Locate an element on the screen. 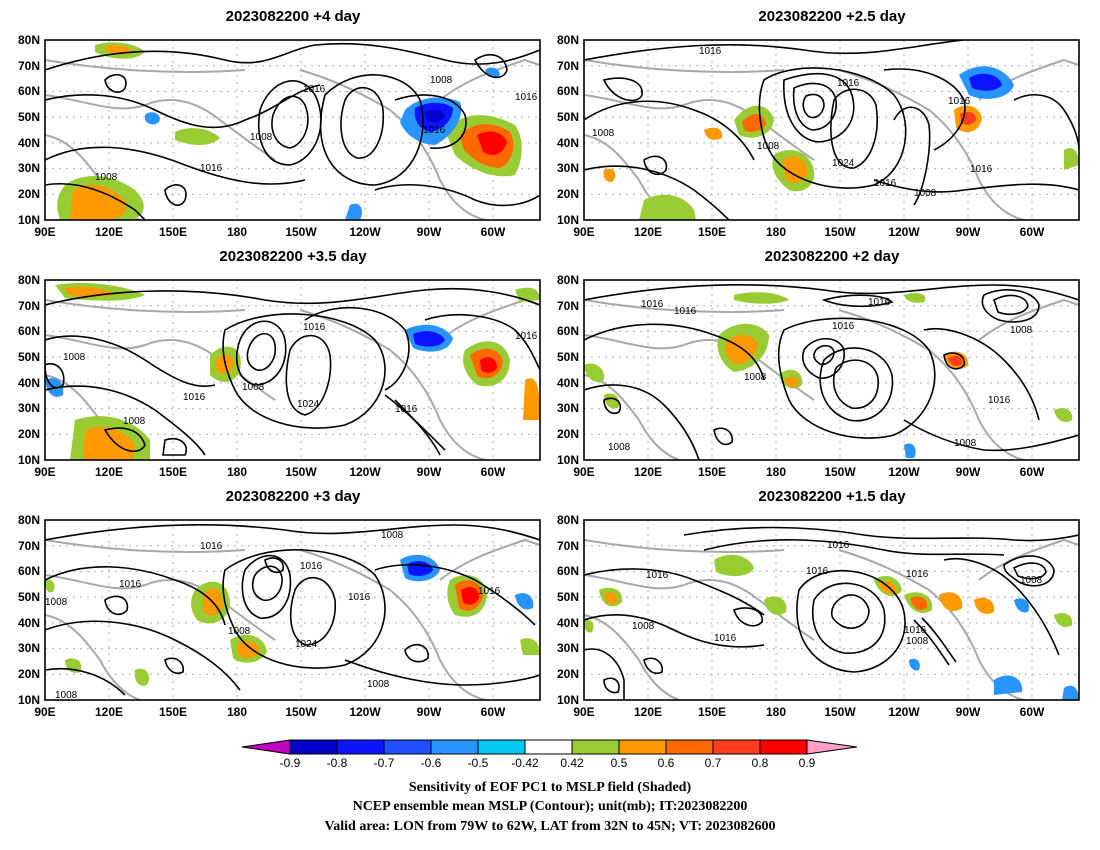 This screenshot has height=850, width=1100. panel-2day: 2023082200 +2 day is located at coordinates (818, 363).